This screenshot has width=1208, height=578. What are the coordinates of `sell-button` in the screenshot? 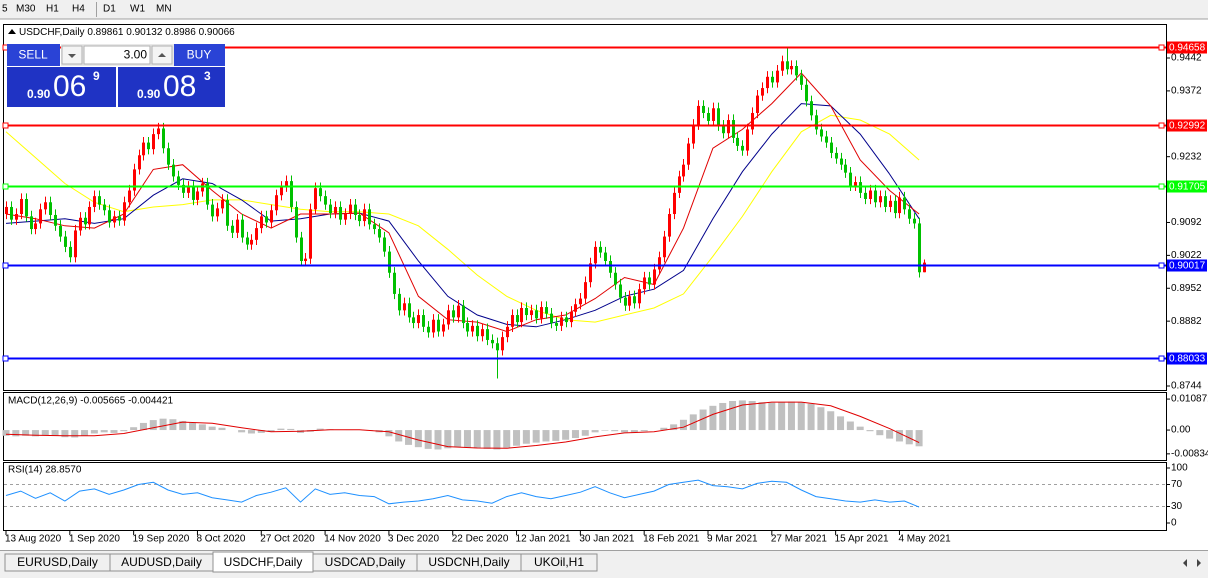 It's located at (33, 55).